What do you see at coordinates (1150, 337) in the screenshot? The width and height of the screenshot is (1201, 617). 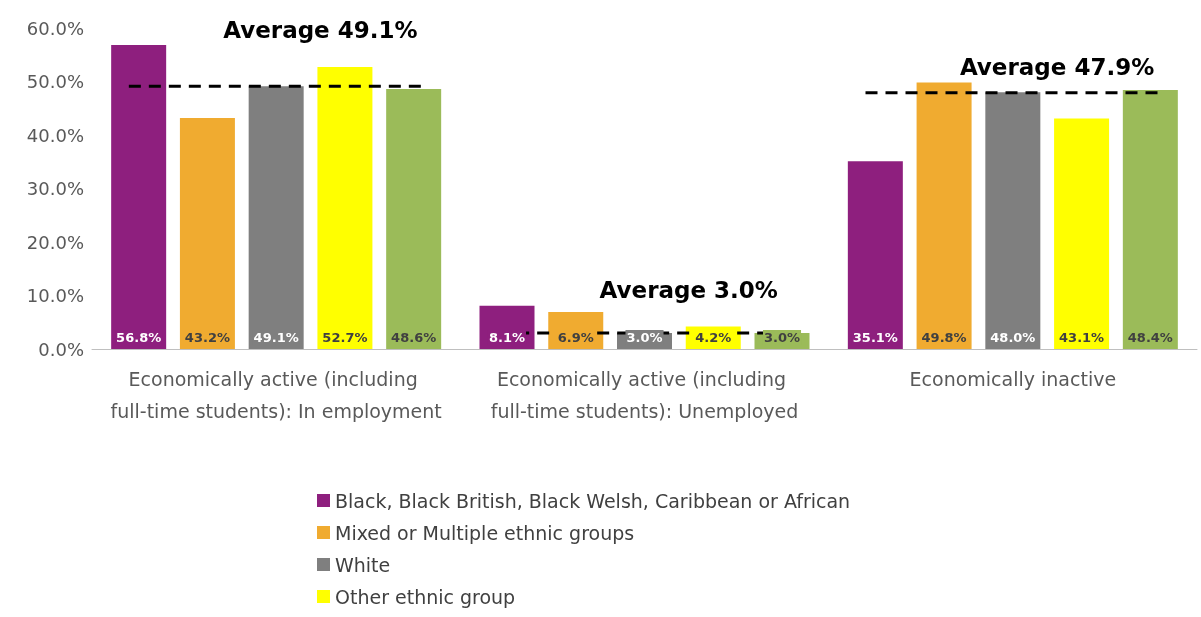 I see `data-label: 48.4%` at bounding box center [1150, 337].